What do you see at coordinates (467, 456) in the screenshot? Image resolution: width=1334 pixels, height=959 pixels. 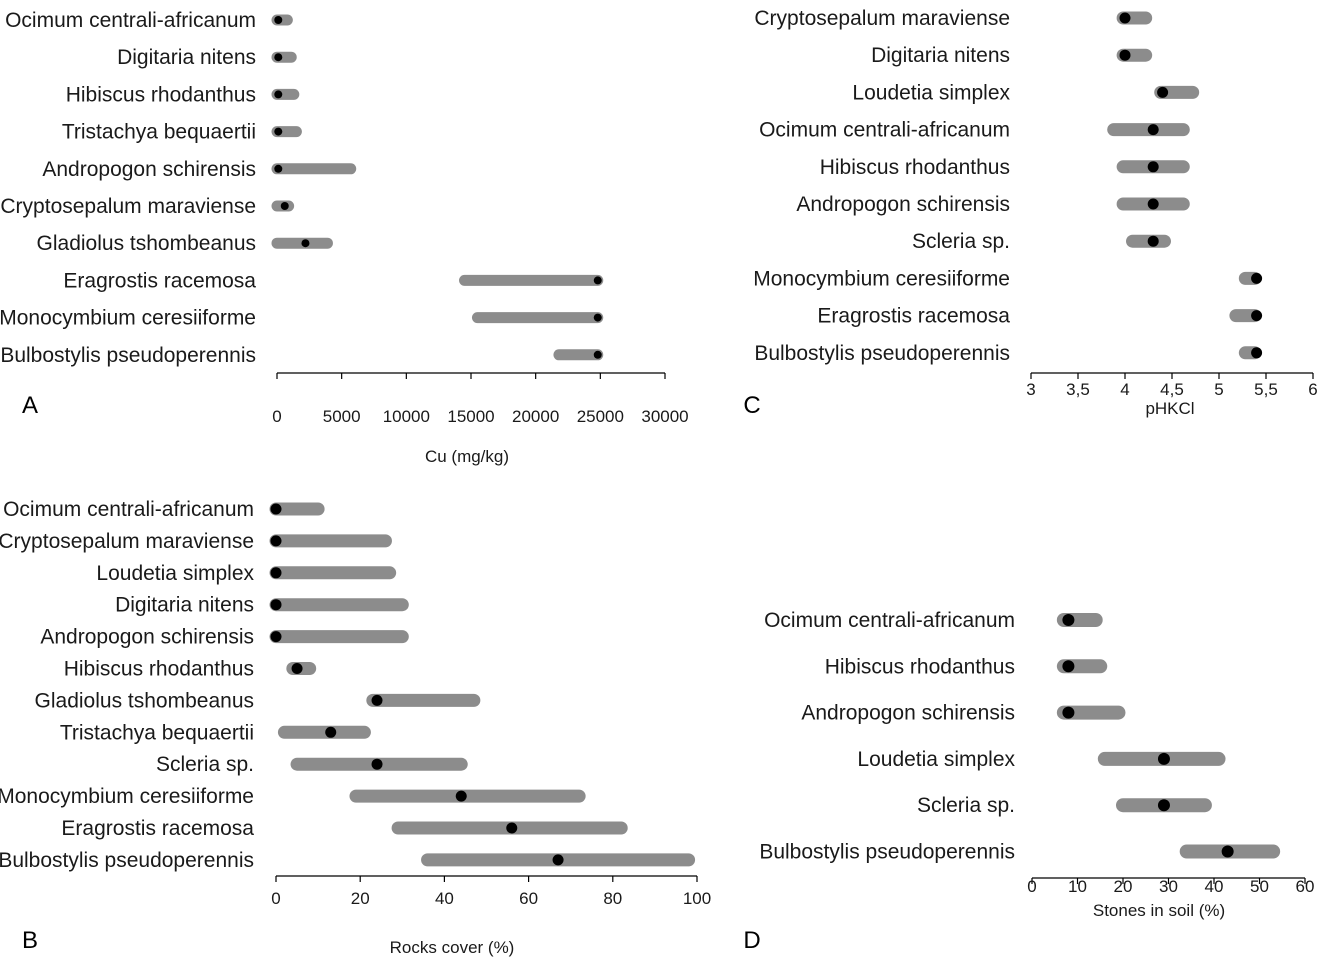 I see `x-axis-title: Cu (mg/kg)` at bounding box center [467, 456].